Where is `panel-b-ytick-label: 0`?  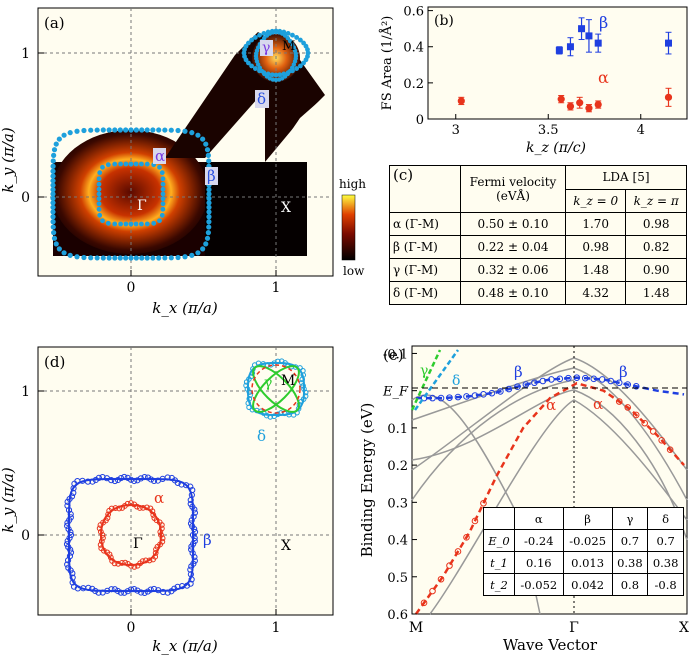 panel-b-ytick-label: 0 is located at coordinates (420, 120).